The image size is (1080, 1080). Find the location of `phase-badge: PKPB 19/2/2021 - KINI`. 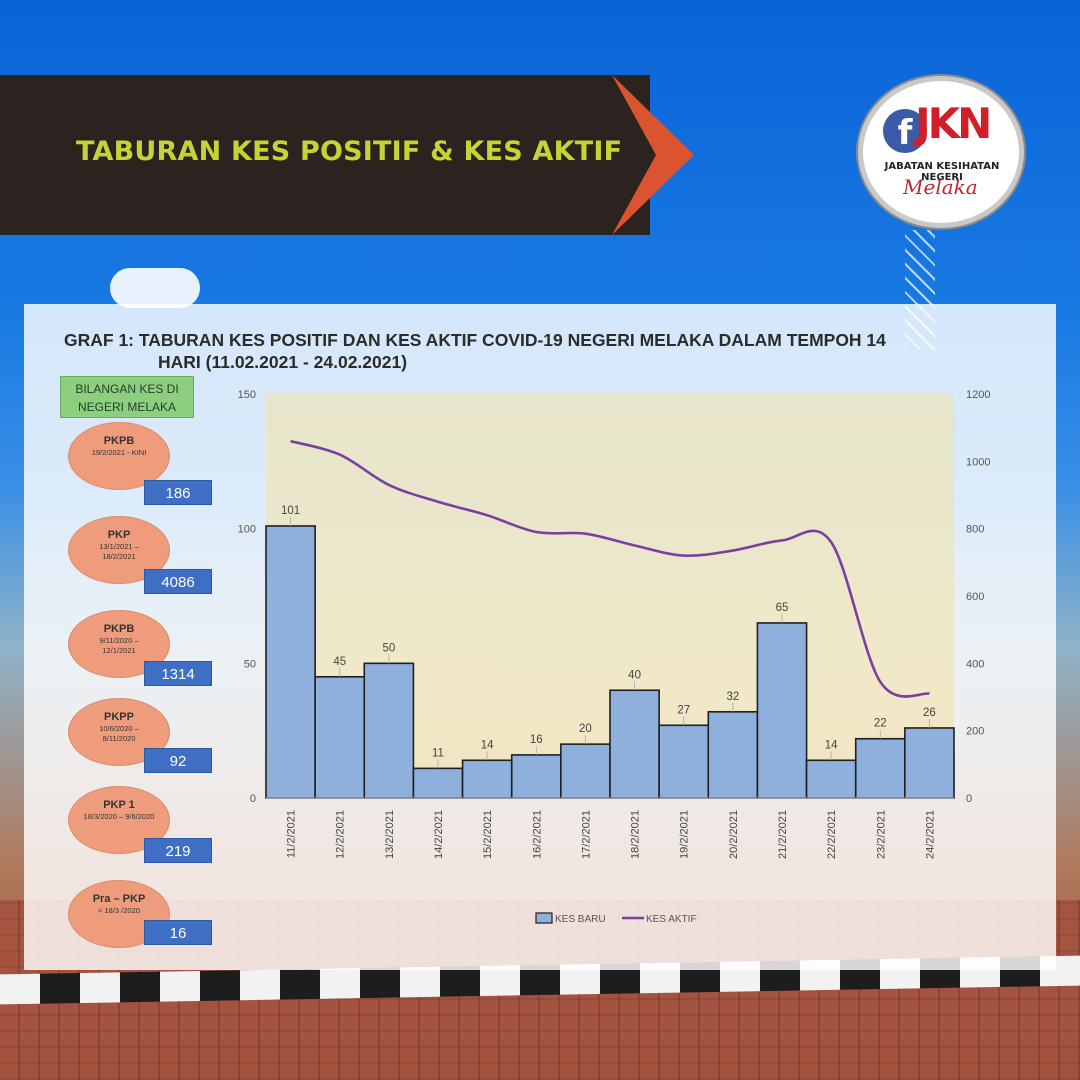

phase-badge: PKPB 19/2/2021 - KINI is located at coordinates (119, 456).